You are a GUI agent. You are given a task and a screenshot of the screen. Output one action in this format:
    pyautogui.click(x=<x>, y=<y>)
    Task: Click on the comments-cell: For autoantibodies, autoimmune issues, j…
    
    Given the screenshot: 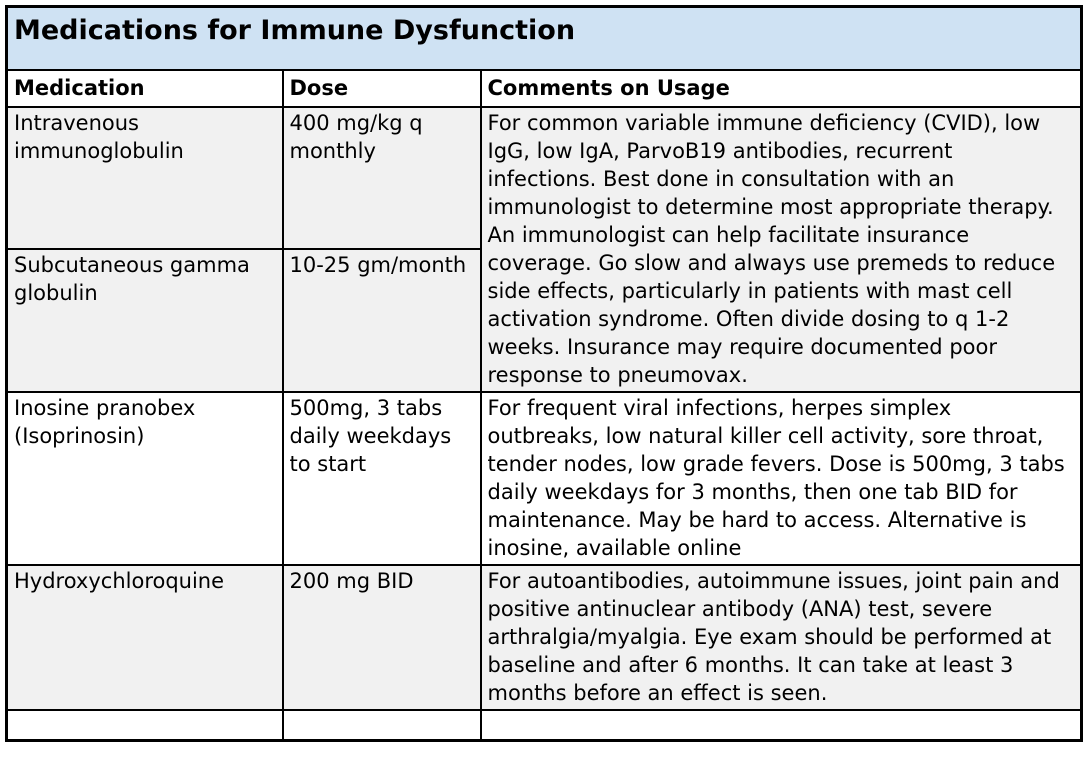 What is the action you would take?
    pyautogui.click(x=781, y=637)
    